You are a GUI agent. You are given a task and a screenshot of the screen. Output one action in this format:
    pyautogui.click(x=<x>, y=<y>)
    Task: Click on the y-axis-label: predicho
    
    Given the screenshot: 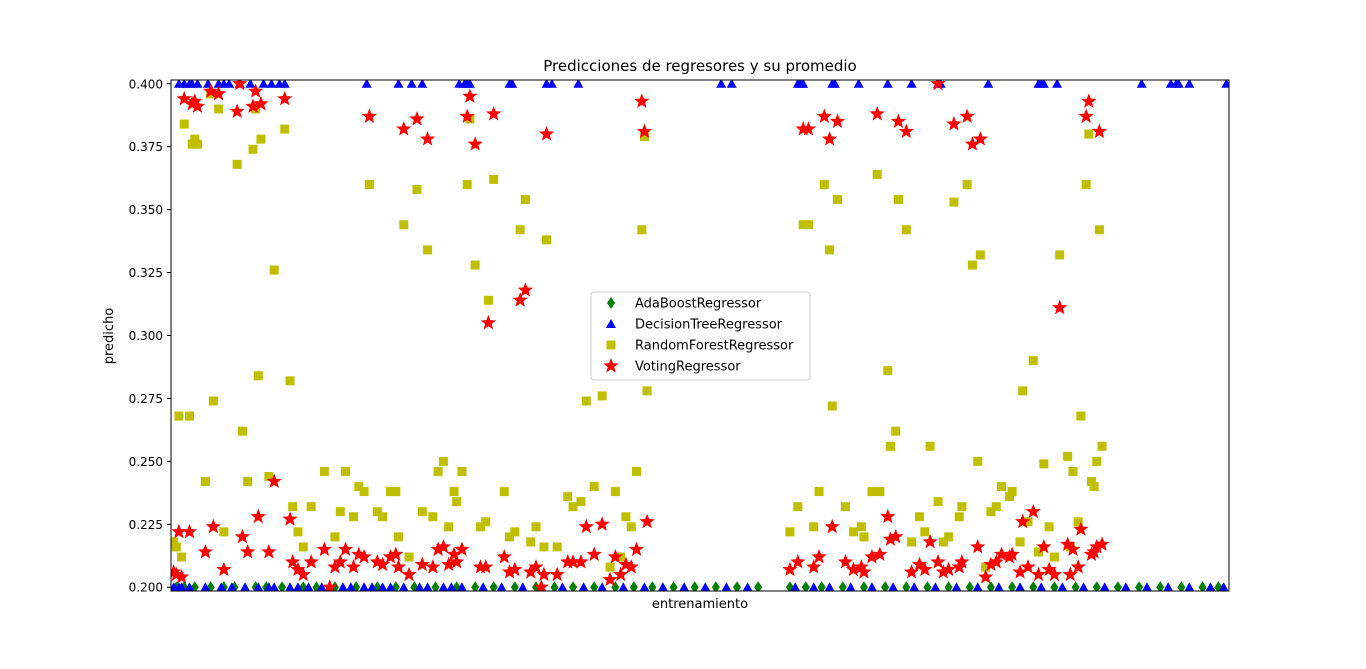 What is the action you would take?
    pyautogui.click(x=109, y=336)
    